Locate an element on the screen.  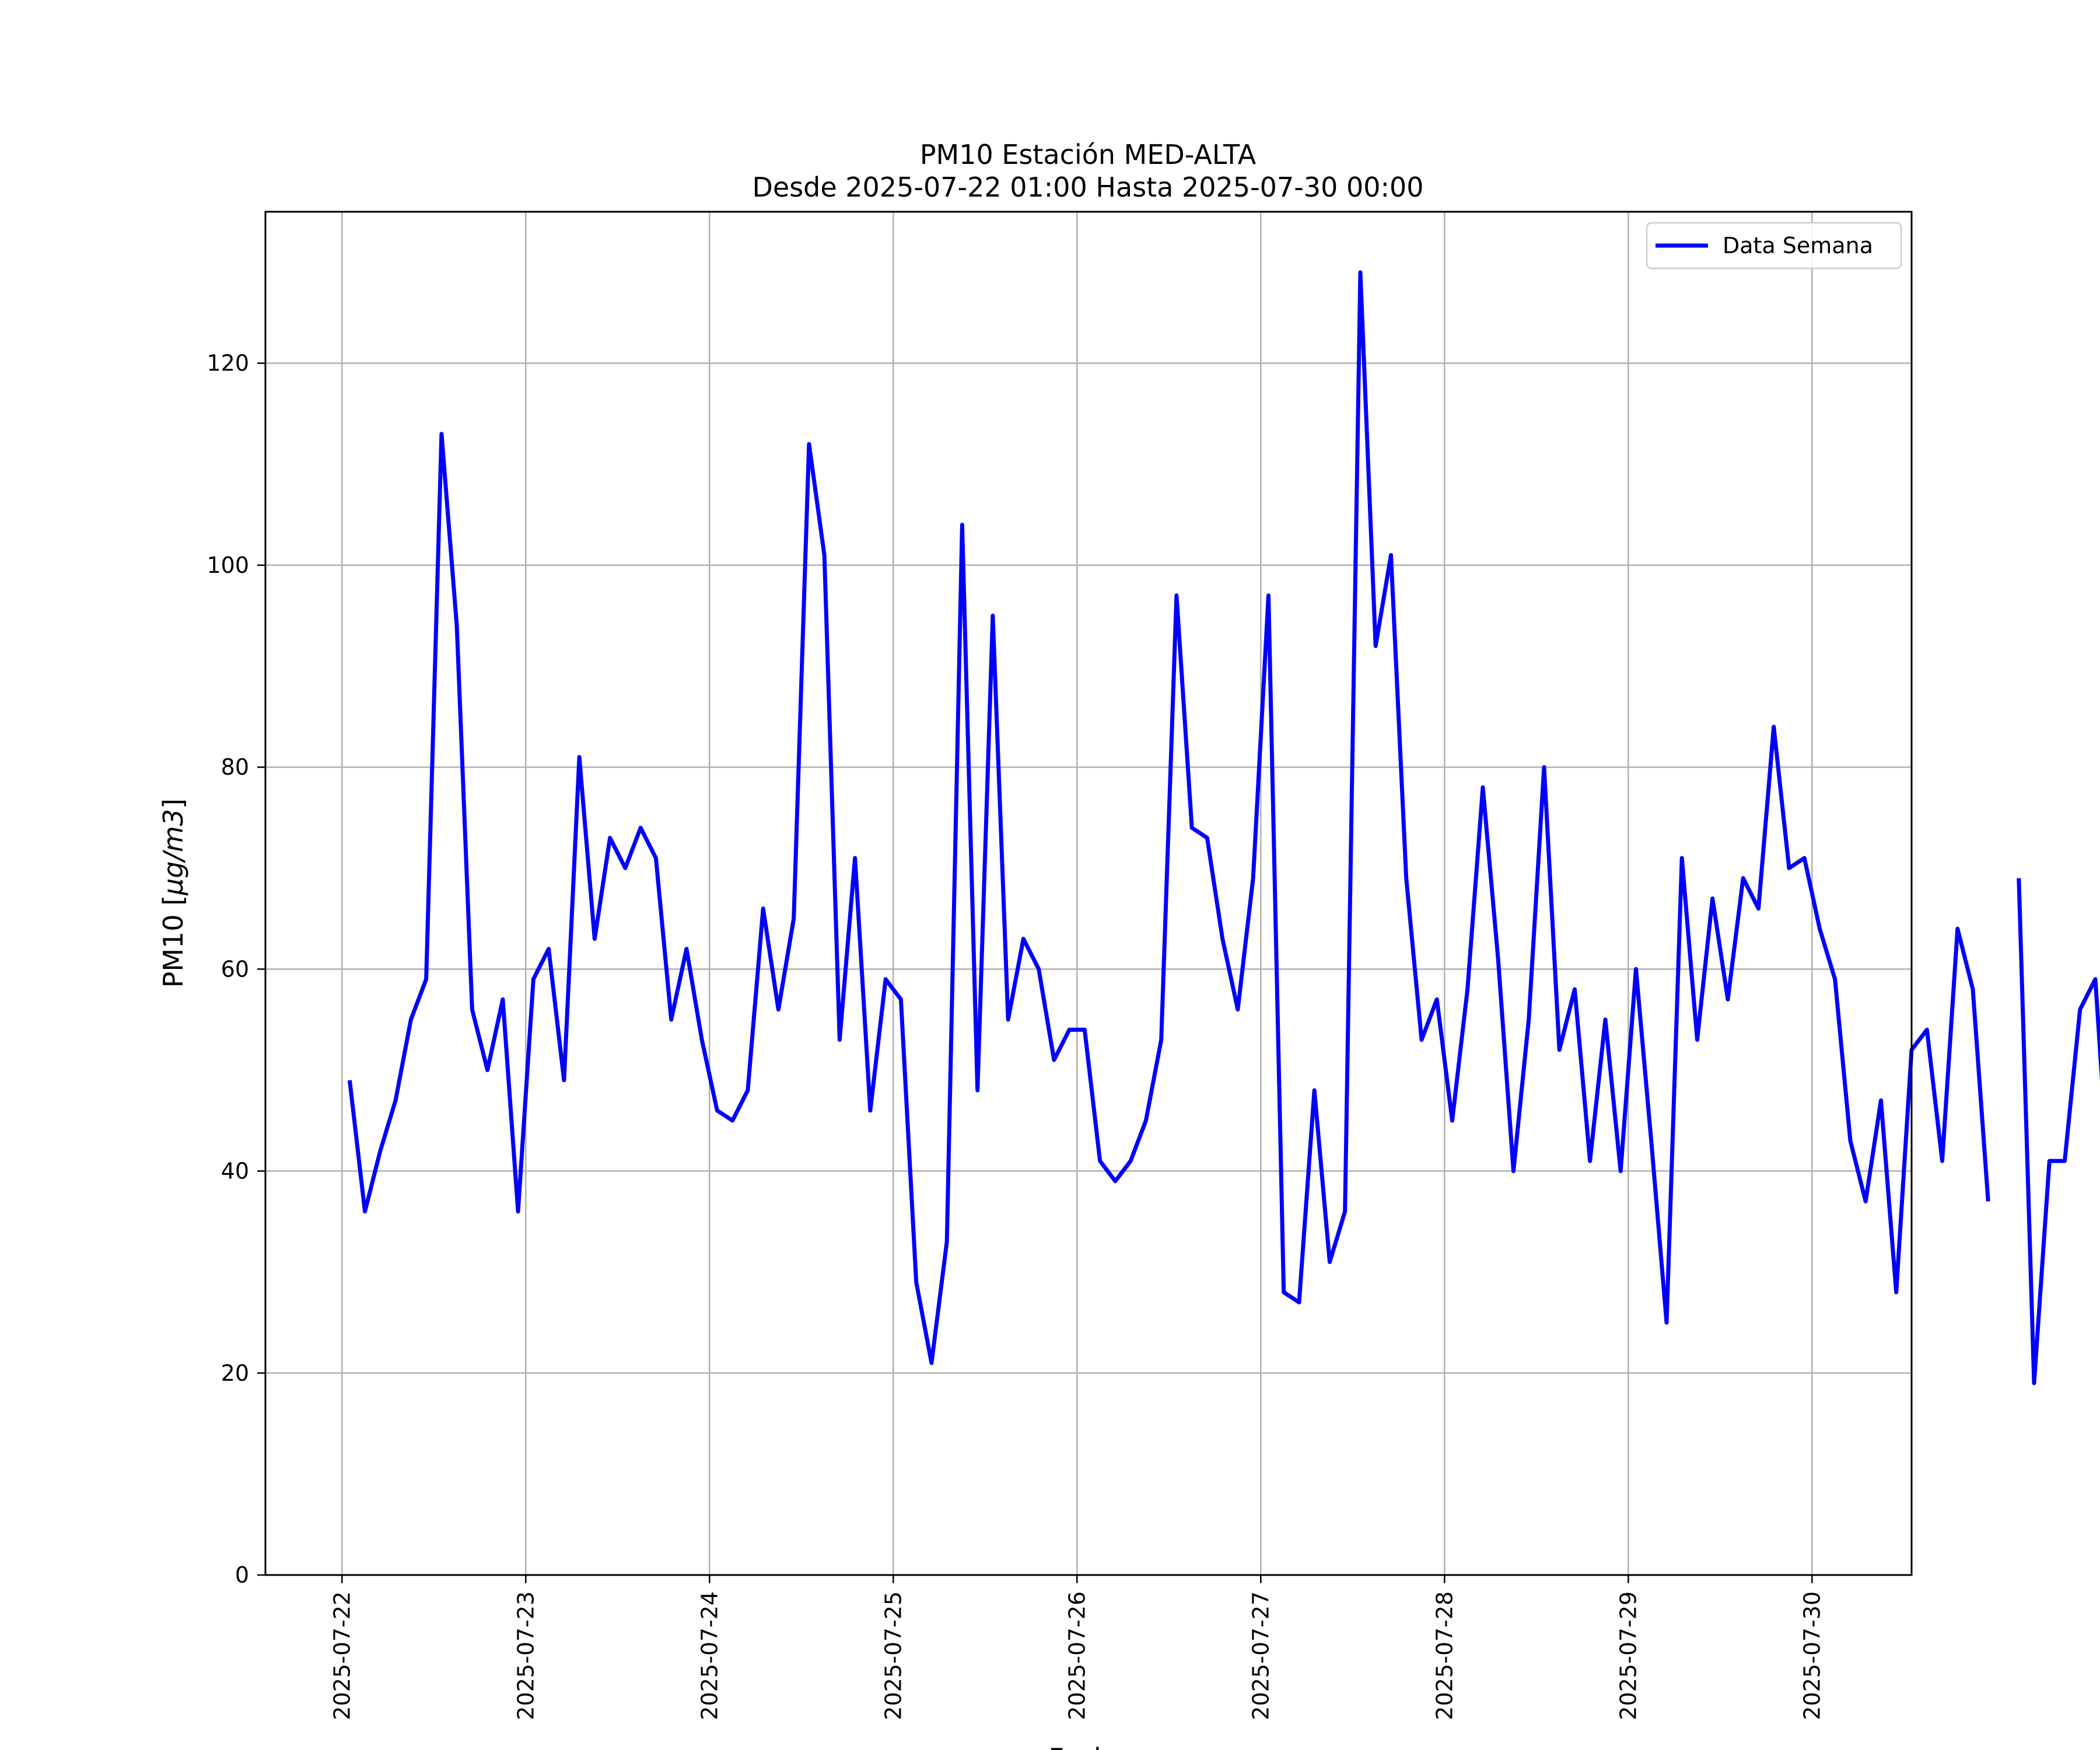
x-tick-label: 2025-07-26 is located at coordinates (1077, 1655).